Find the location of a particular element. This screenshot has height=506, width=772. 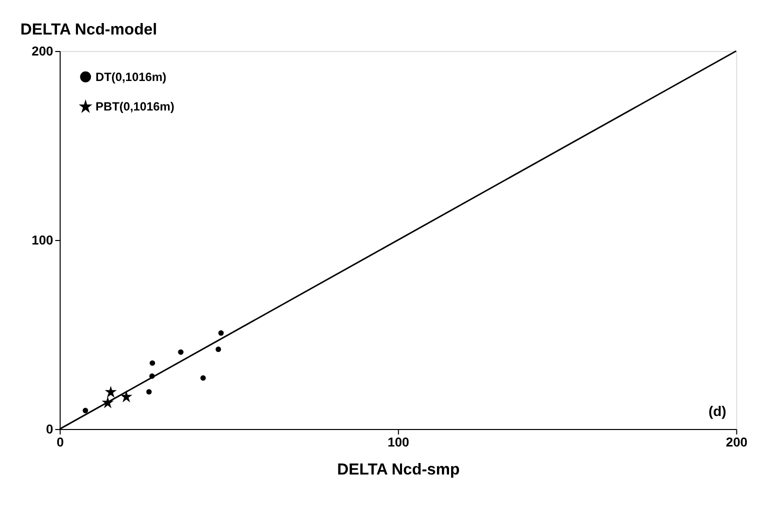

x-tick-label: 100 is located at coordinates (399, 442).